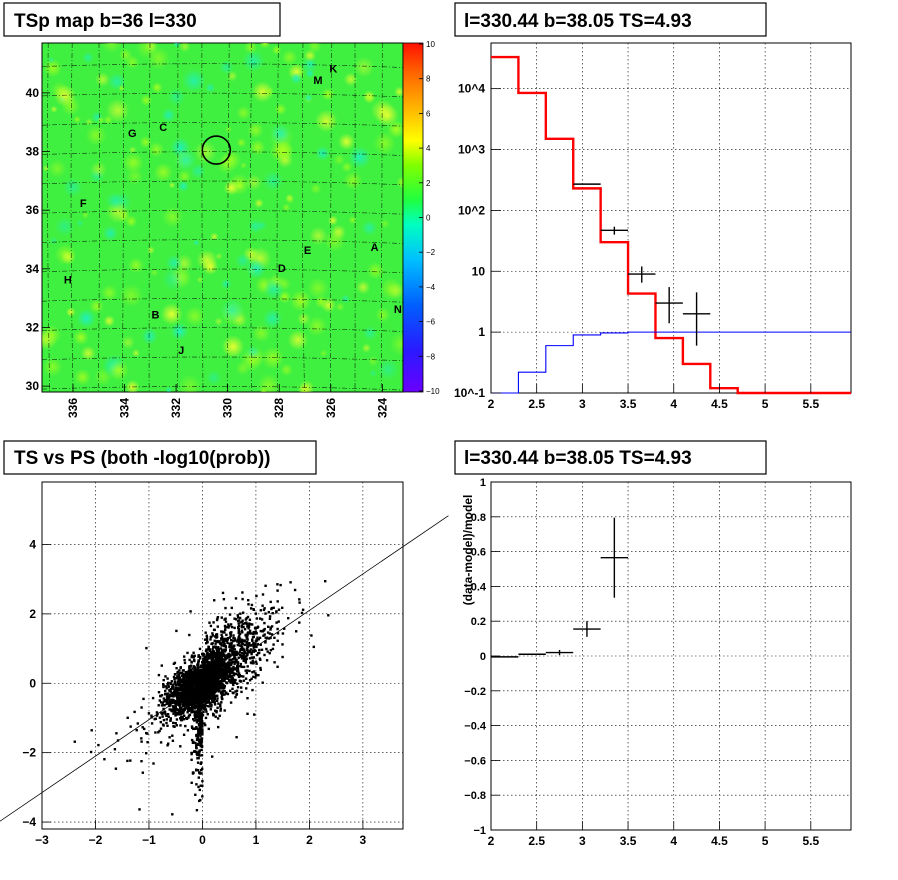  Describe the element at coordinates (483, 483) in the screenshot. I see `ratio-y-tick-label: 1` at that location.